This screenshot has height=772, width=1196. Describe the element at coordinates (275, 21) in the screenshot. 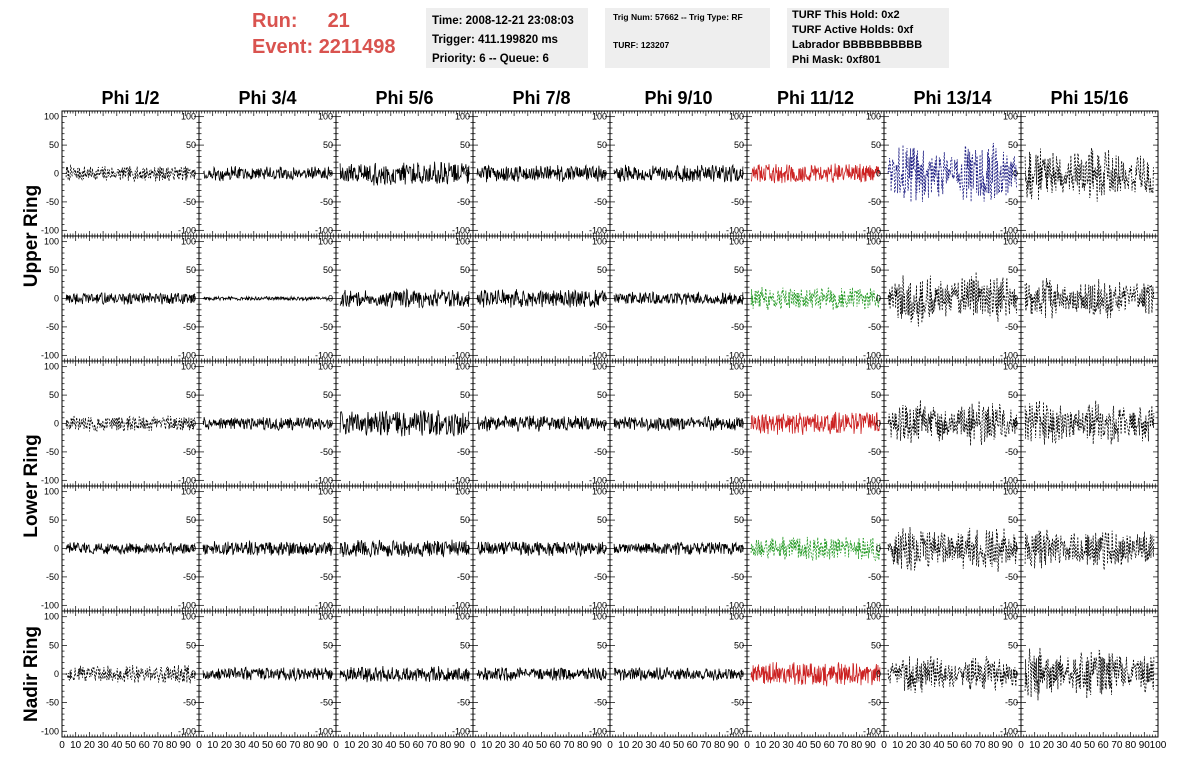

I see `run-label: Run:` at that location.